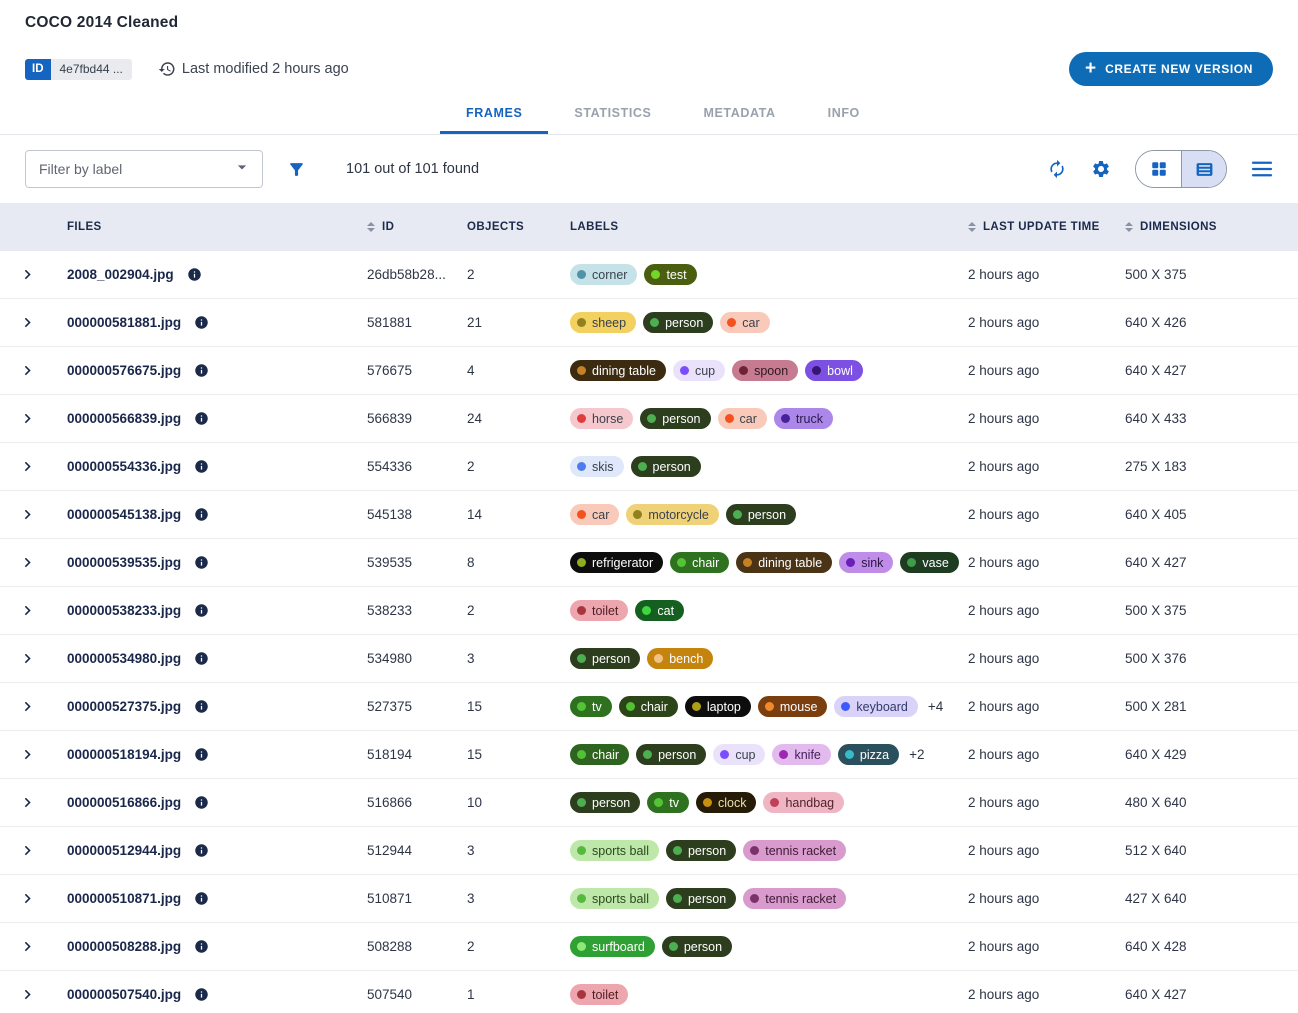 The image size is (1298, 1013). I want to click on tab-statistics: STATISTICS, so click(613, 113).